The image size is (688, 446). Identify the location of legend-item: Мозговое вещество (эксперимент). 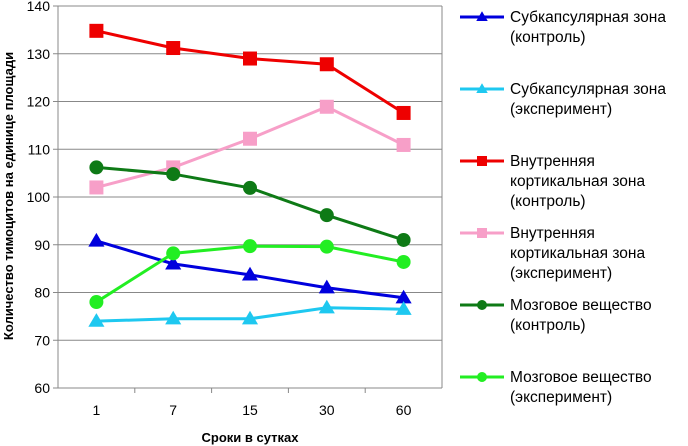
(555, 388).